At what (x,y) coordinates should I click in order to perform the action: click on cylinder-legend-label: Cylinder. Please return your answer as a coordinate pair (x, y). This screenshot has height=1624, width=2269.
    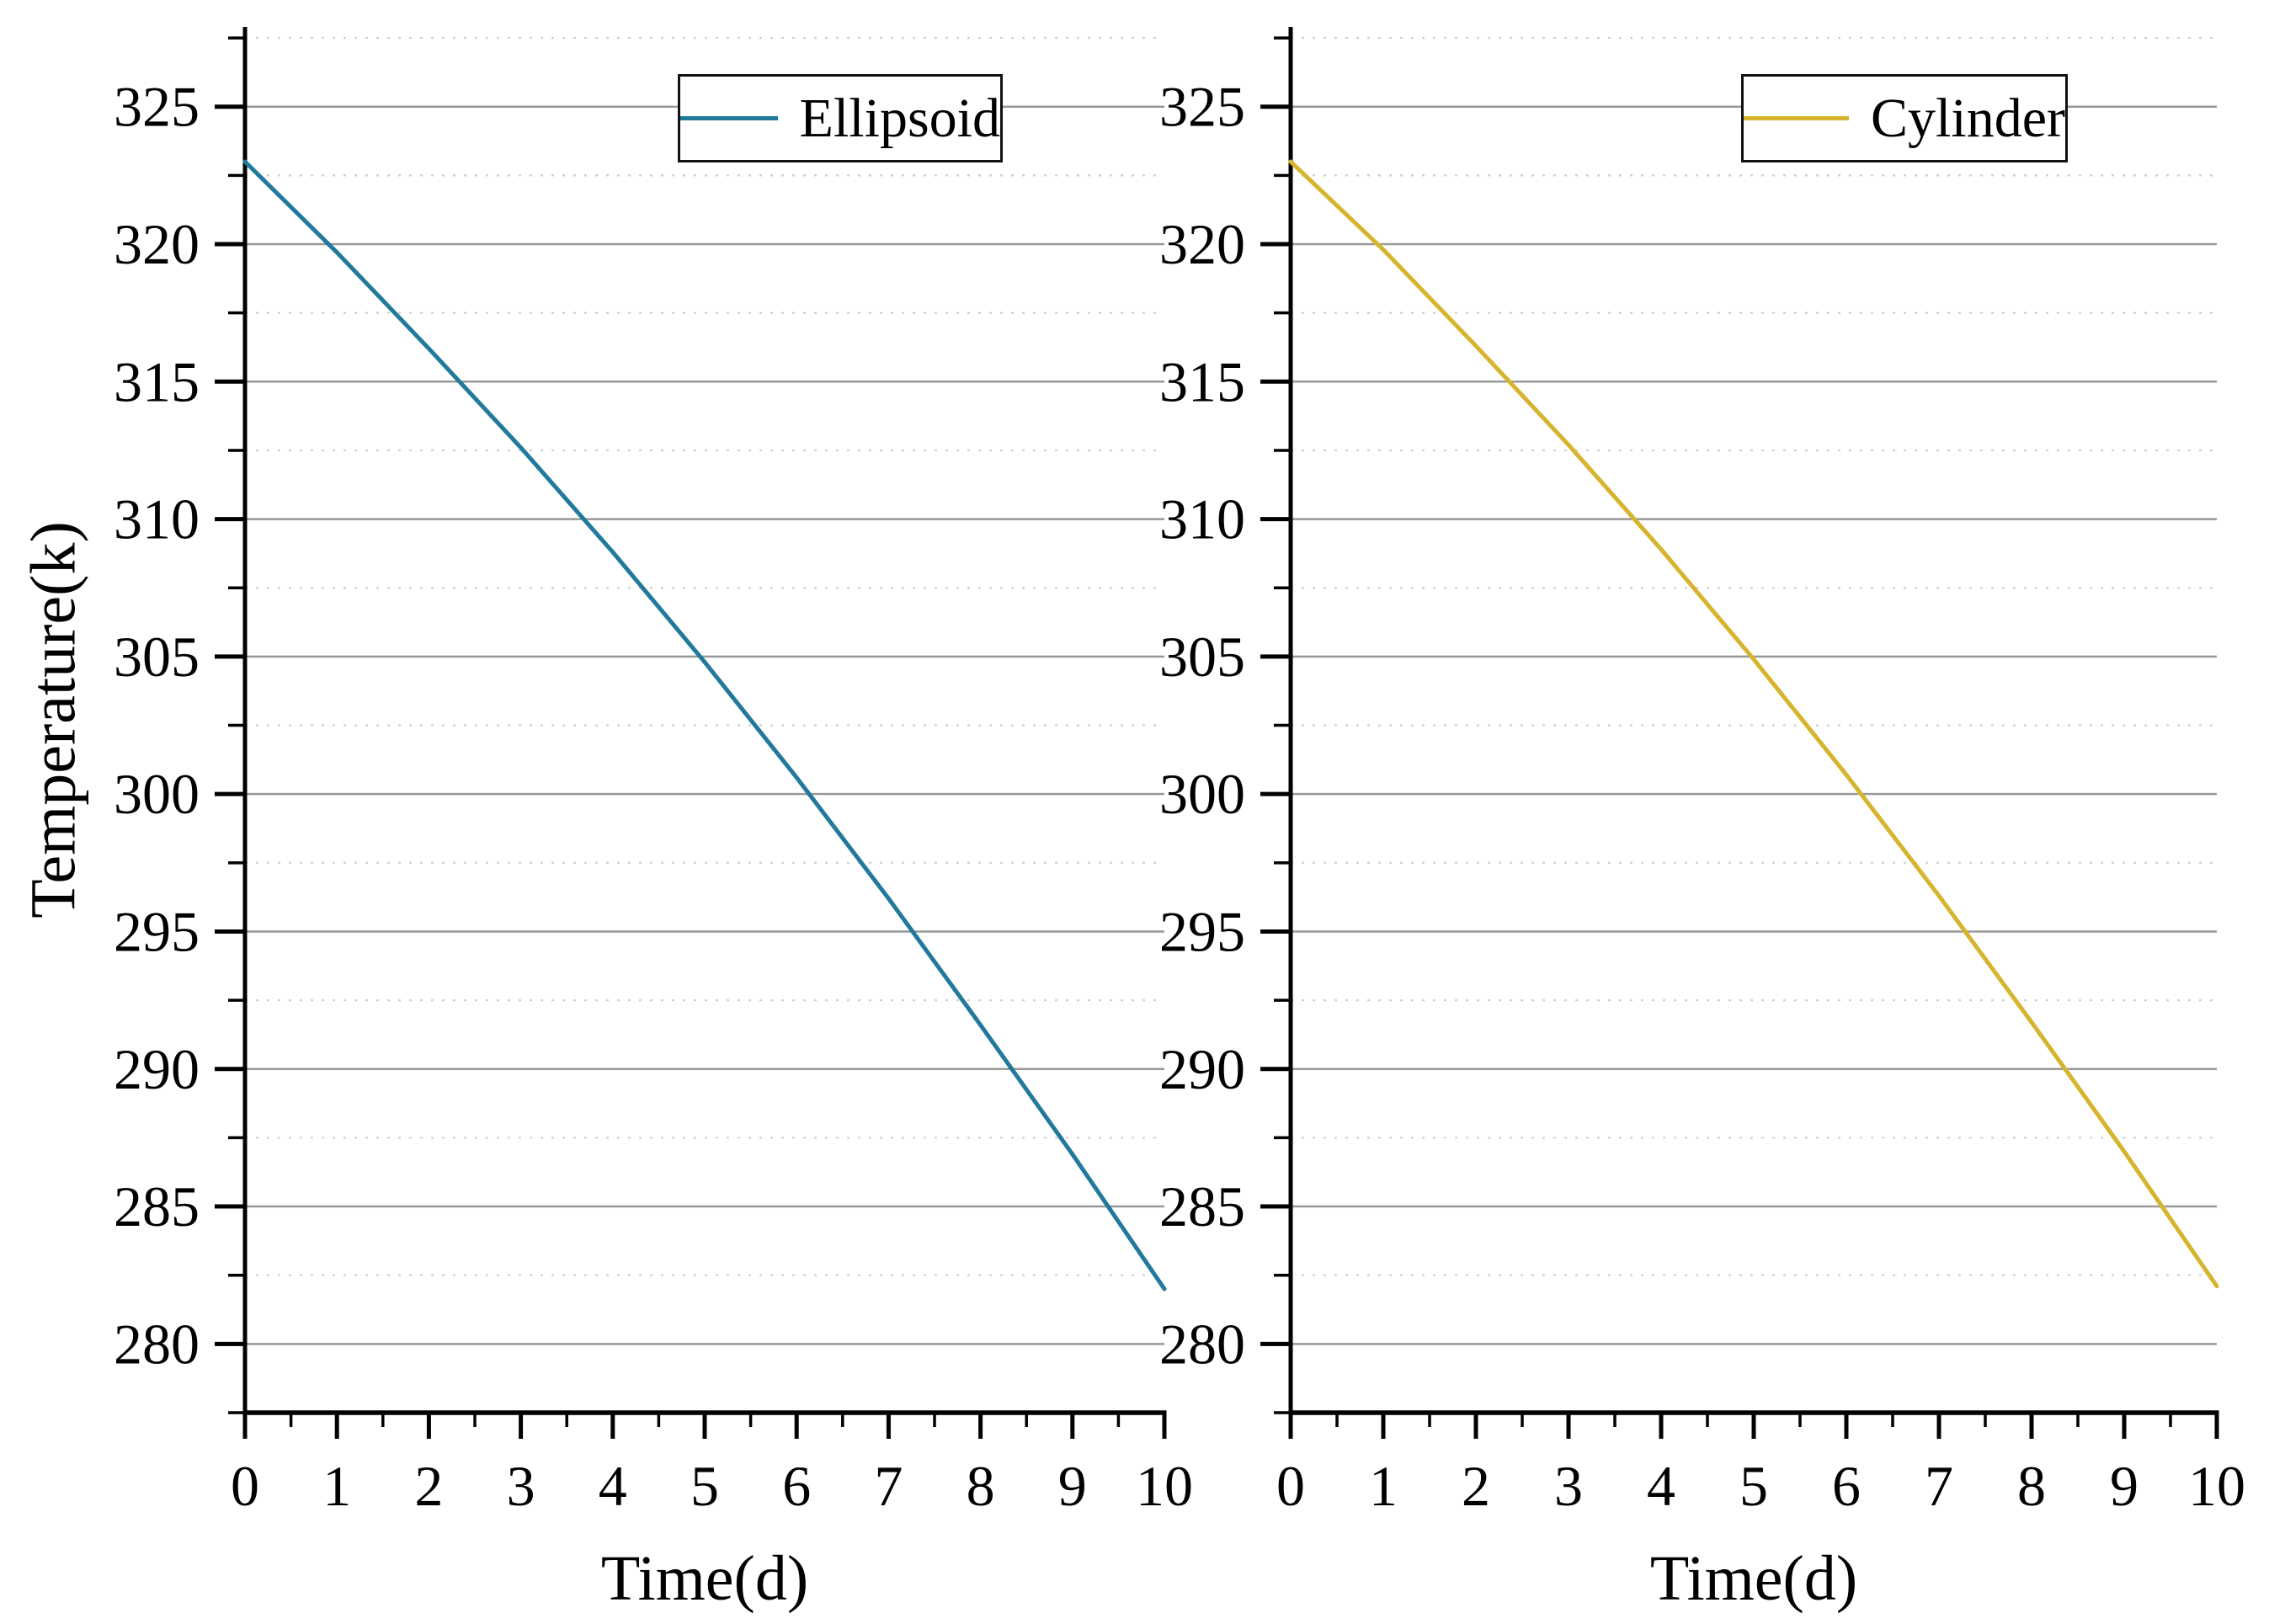
    Looking at the image, I should click on (1968, 118).